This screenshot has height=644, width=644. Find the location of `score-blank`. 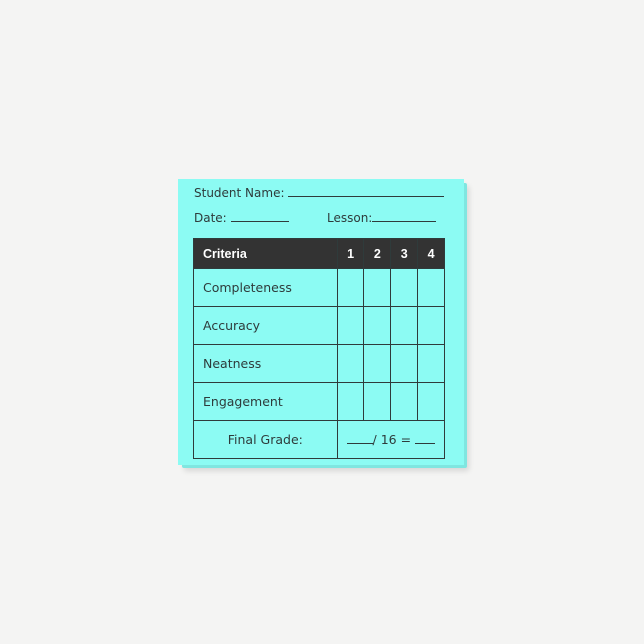

score-blank is located at coordinates (359, 438).